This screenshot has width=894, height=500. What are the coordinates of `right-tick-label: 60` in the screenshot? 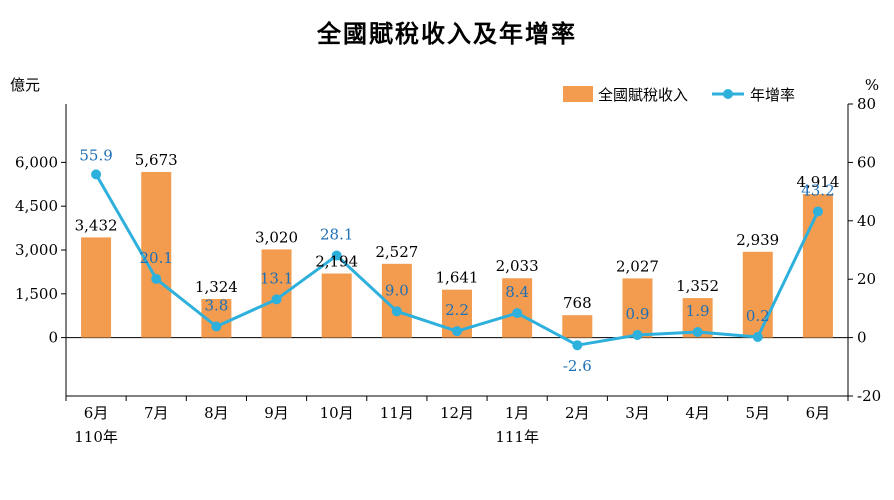 It's located at (866, 162).